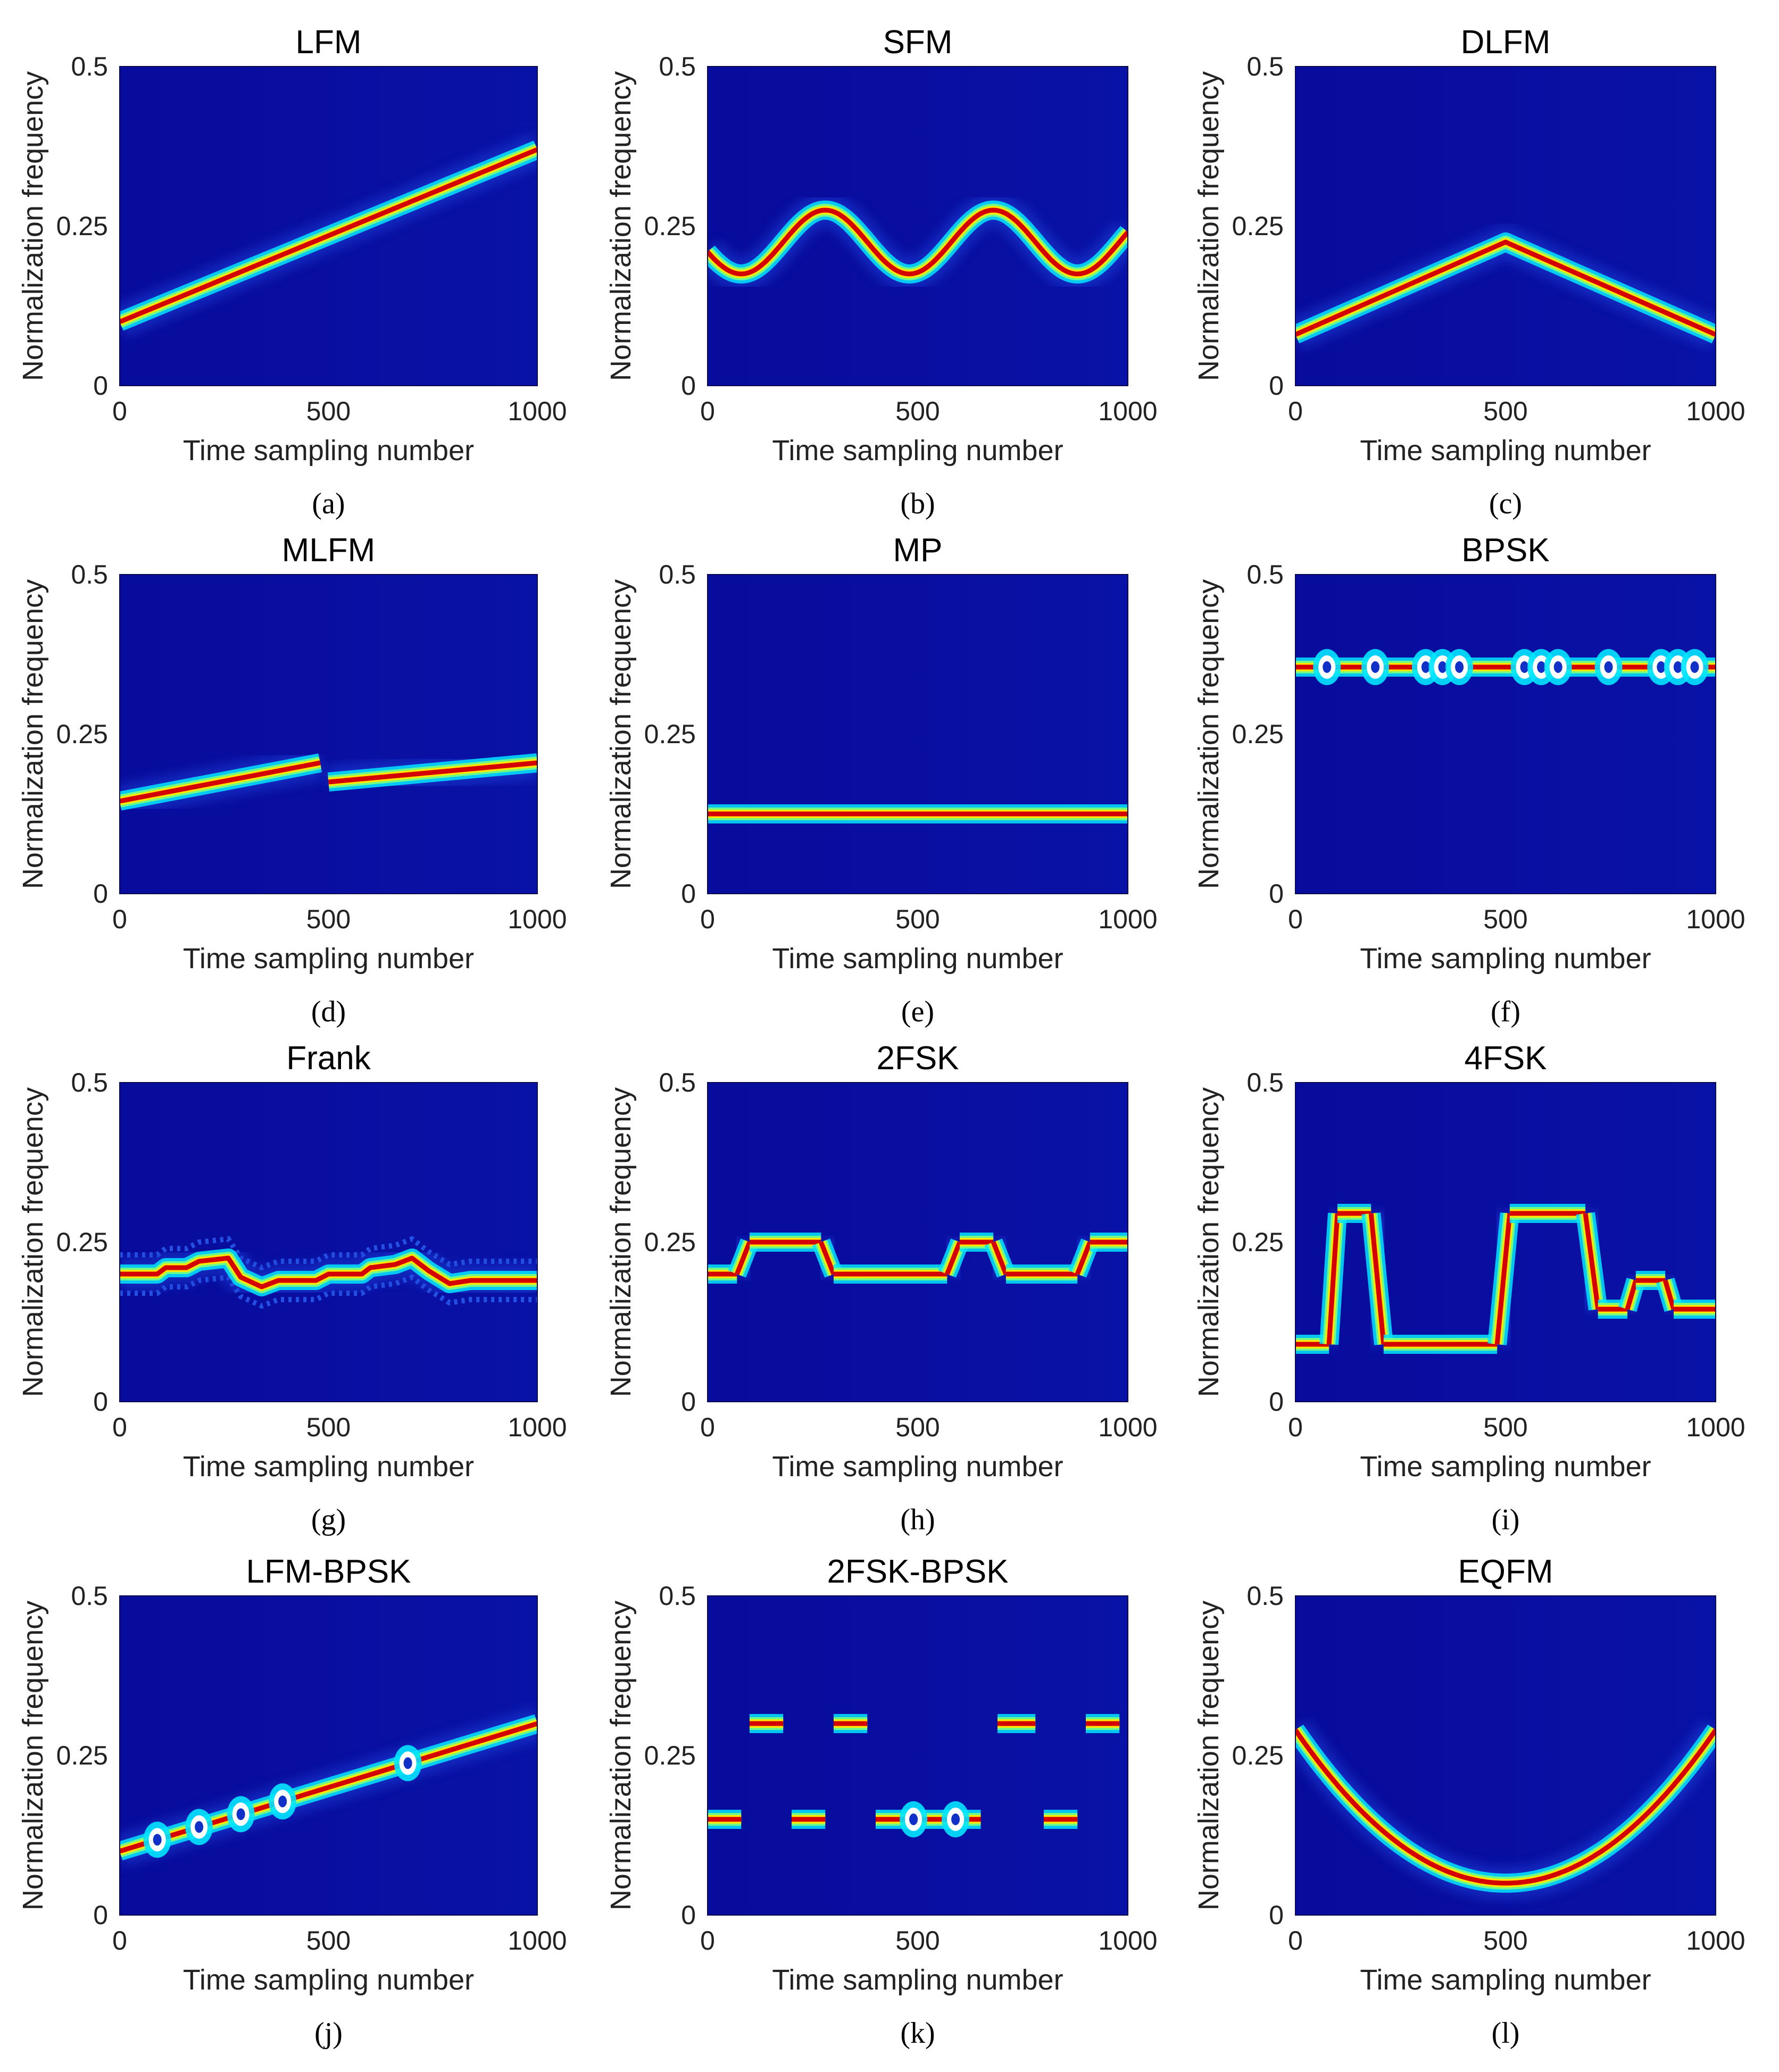 This screenshot has height=2072, width=1779. I want to click on phase-change-11-core, so click(1677, 667).